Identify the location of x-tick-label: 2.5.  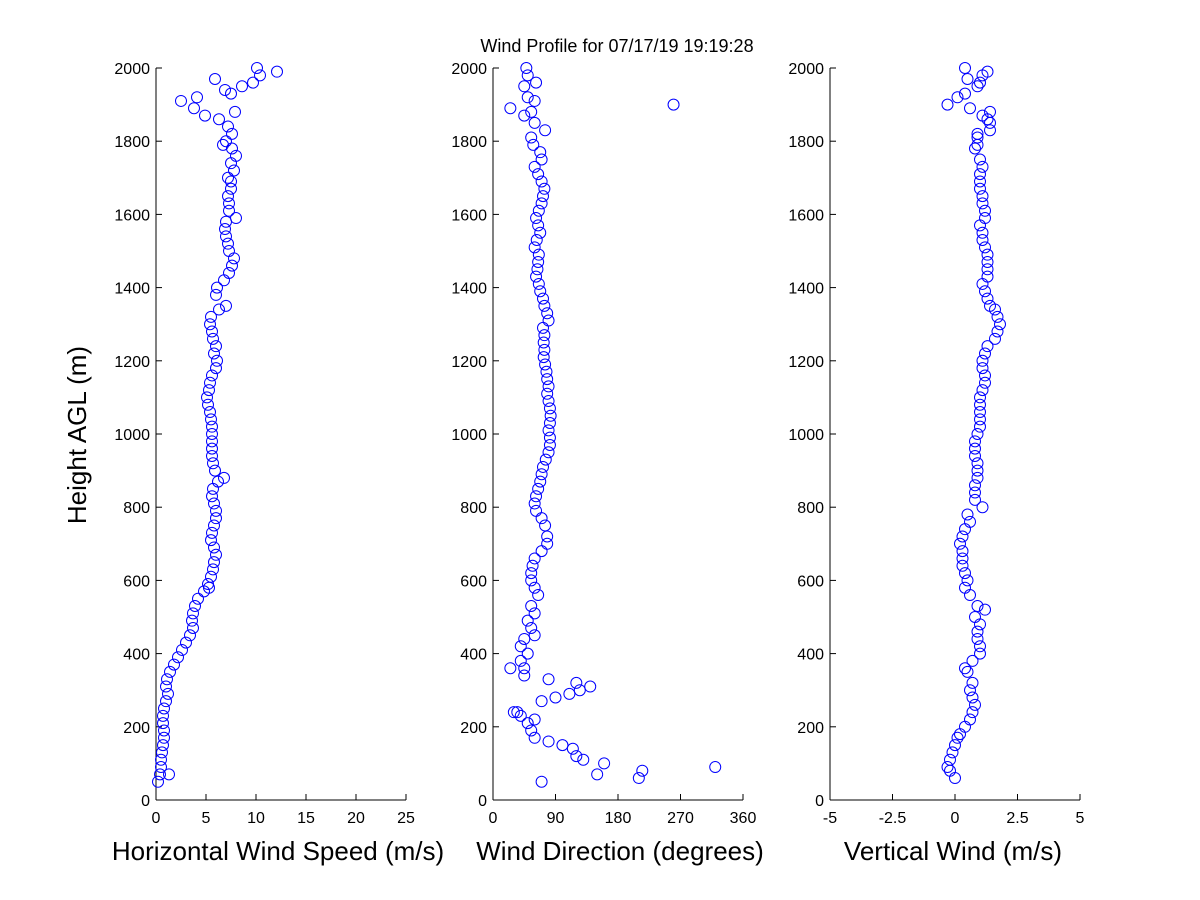
(1017, 818).